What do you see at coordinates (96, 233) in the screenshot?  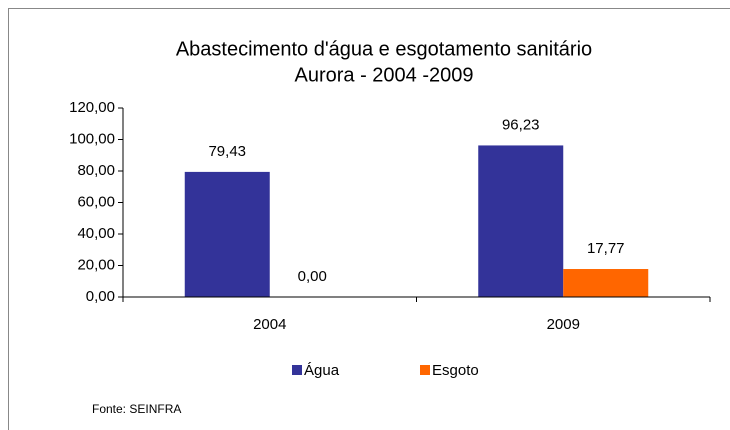 I see `y-tick-label: 40,00` at bounding box center [96, 233].